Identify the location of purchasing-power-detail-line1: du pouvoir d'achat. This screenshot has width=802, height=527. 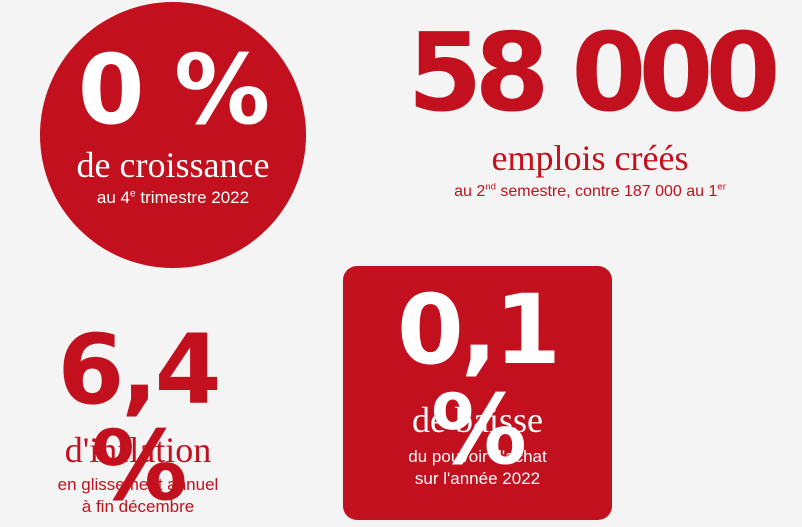
(477, 456).